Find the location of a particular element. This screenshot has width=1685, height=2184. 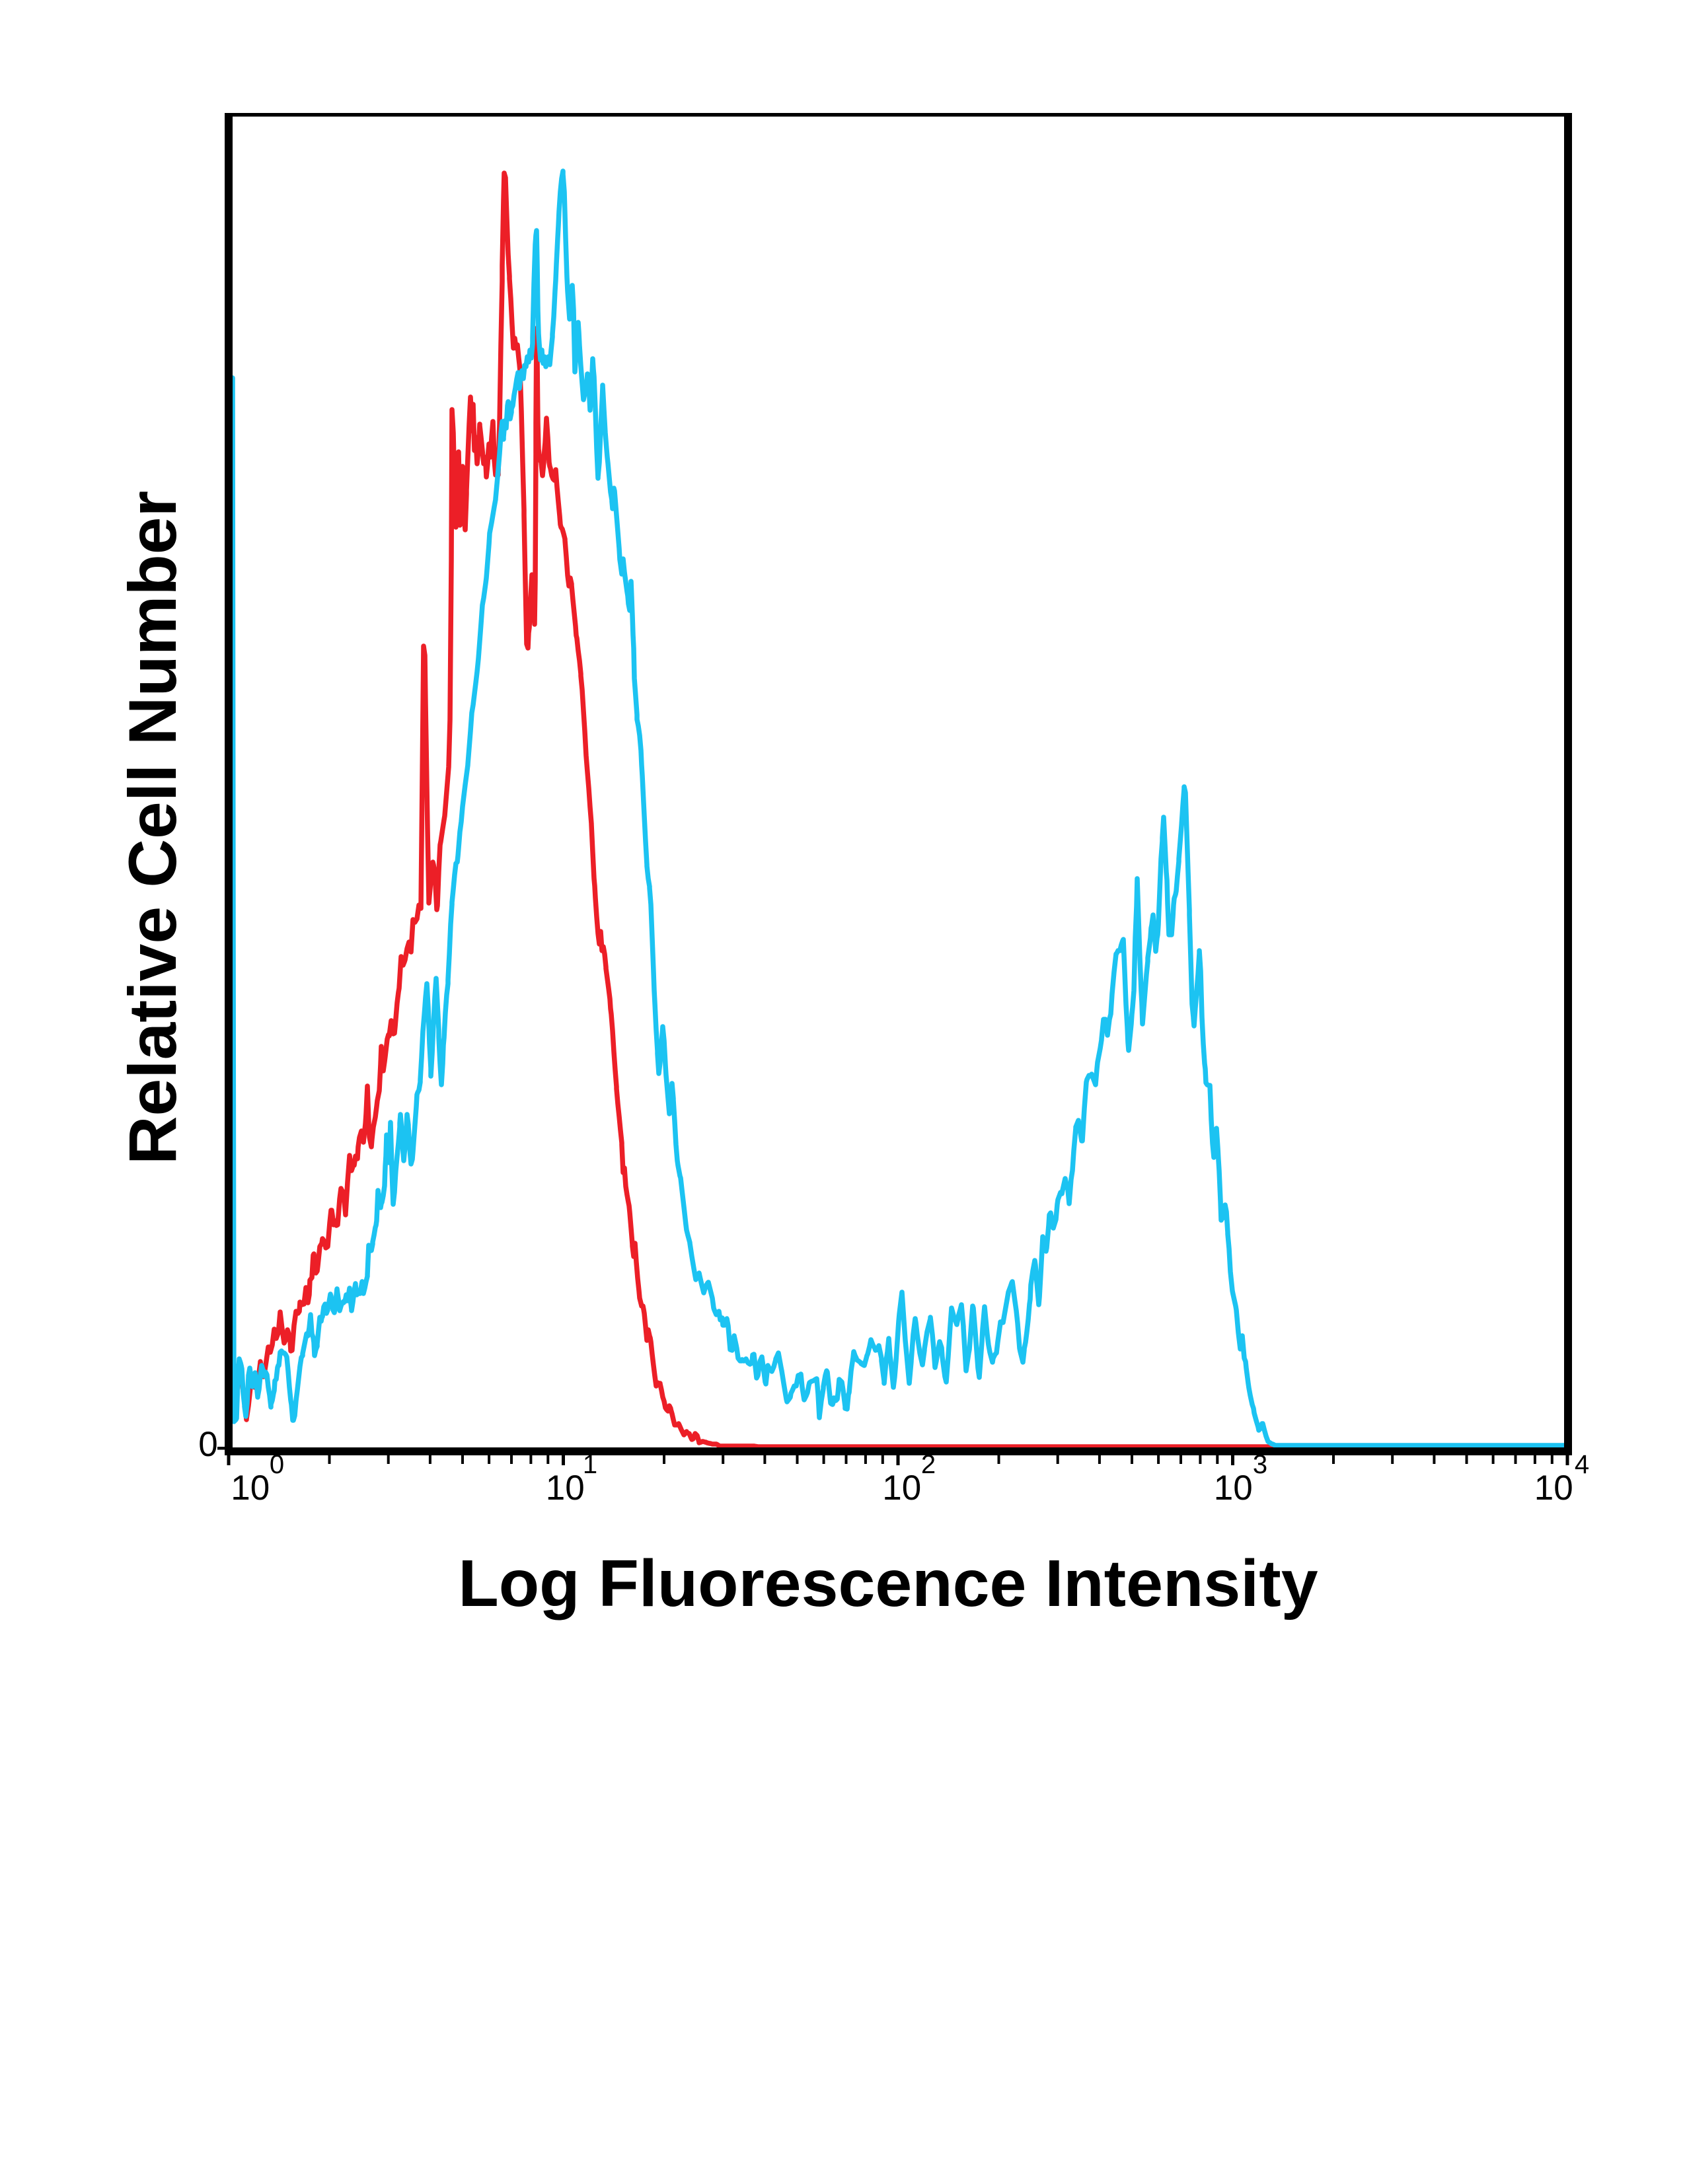

svg-text: Relative Cell Number is located at coordinates (152, 828).